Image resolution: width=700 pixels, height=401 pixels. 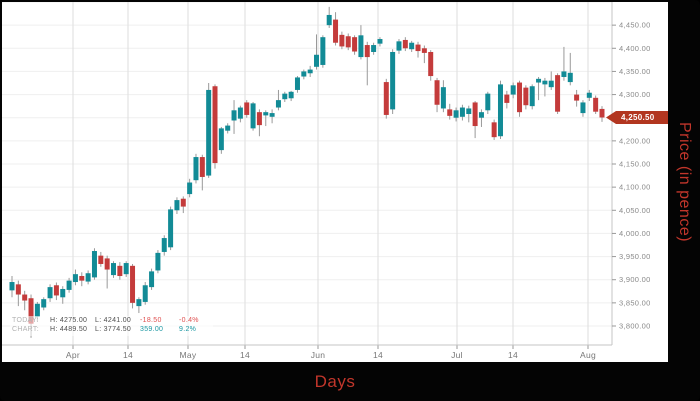 I want to click on x-tick-label: May, so click(x=188, y=355).